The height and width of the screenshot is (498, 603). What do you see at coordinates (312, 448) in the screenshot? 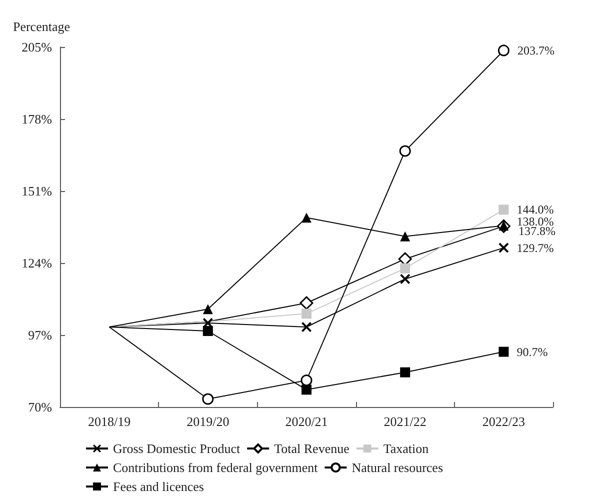
I see `legend-label: Total Revenue` at bounding box center [312, 448].